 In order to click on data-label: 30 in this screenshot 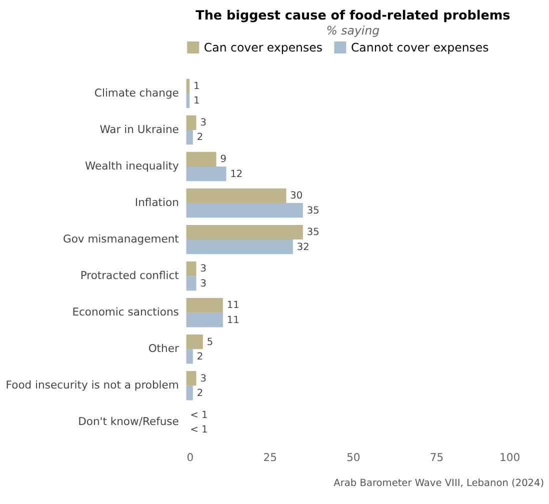, I will do `click(296, 196)`.